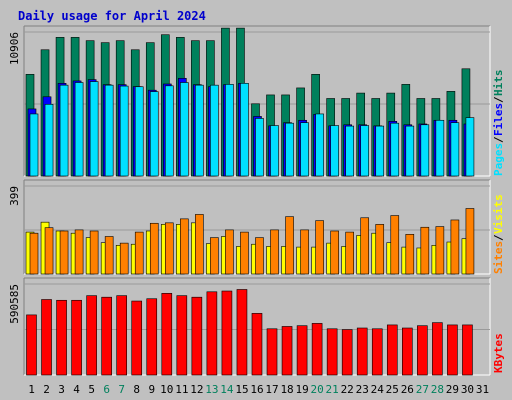  What do you see at coordinates (482, 389) in the screenshot?
I see `x-tick-label: 31` at bounding box center [482, 389].